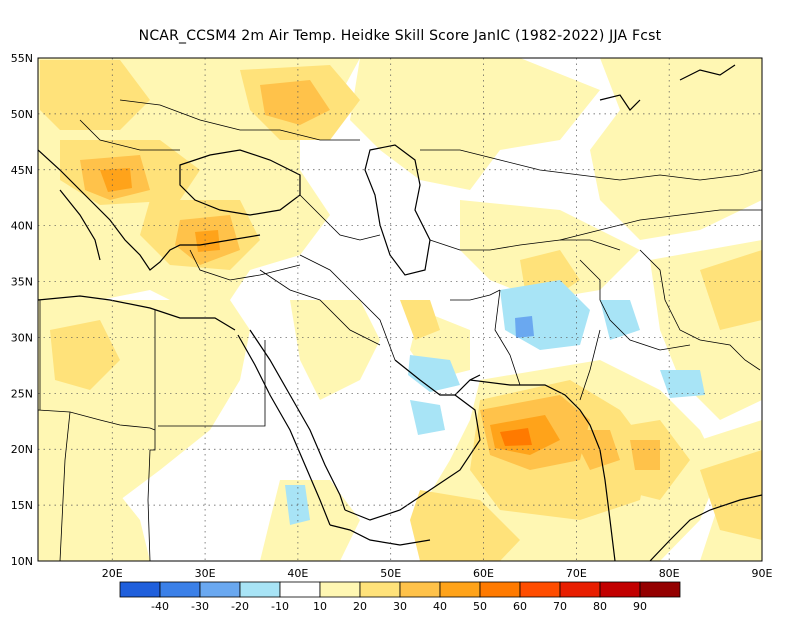 This screenshot has height=618, width=800. Describe the element at coordinates (22, 282) in the screenshot. I see `latitude-tick-label: 35N` at that location.